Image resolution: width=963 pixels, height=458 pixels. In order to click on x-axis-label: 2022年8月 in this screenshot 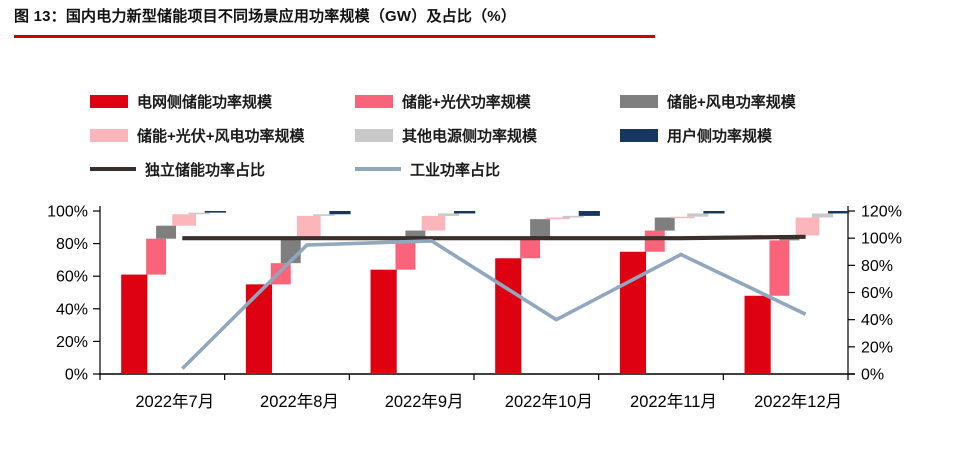, I will do `click(299, 401)`.